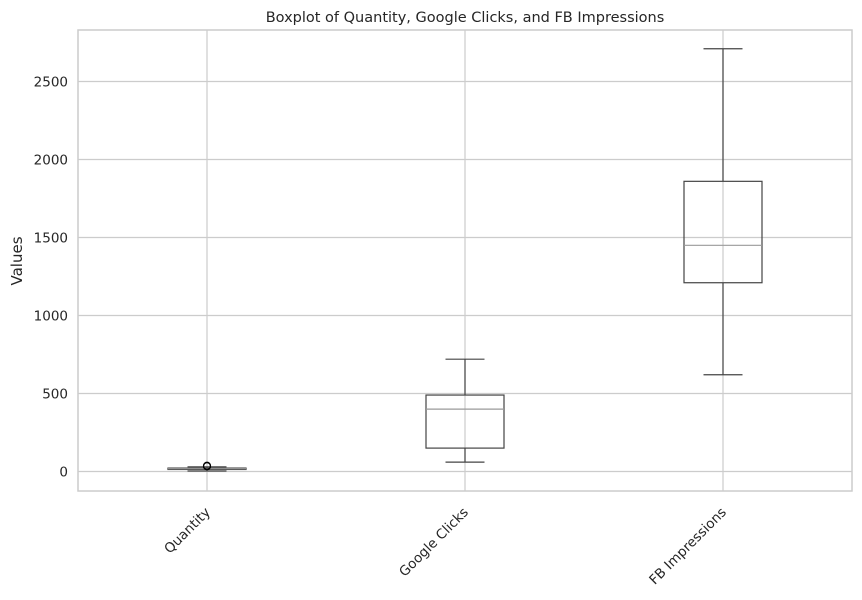  I want to click on y-tick-label: 0, so click(63, 472).